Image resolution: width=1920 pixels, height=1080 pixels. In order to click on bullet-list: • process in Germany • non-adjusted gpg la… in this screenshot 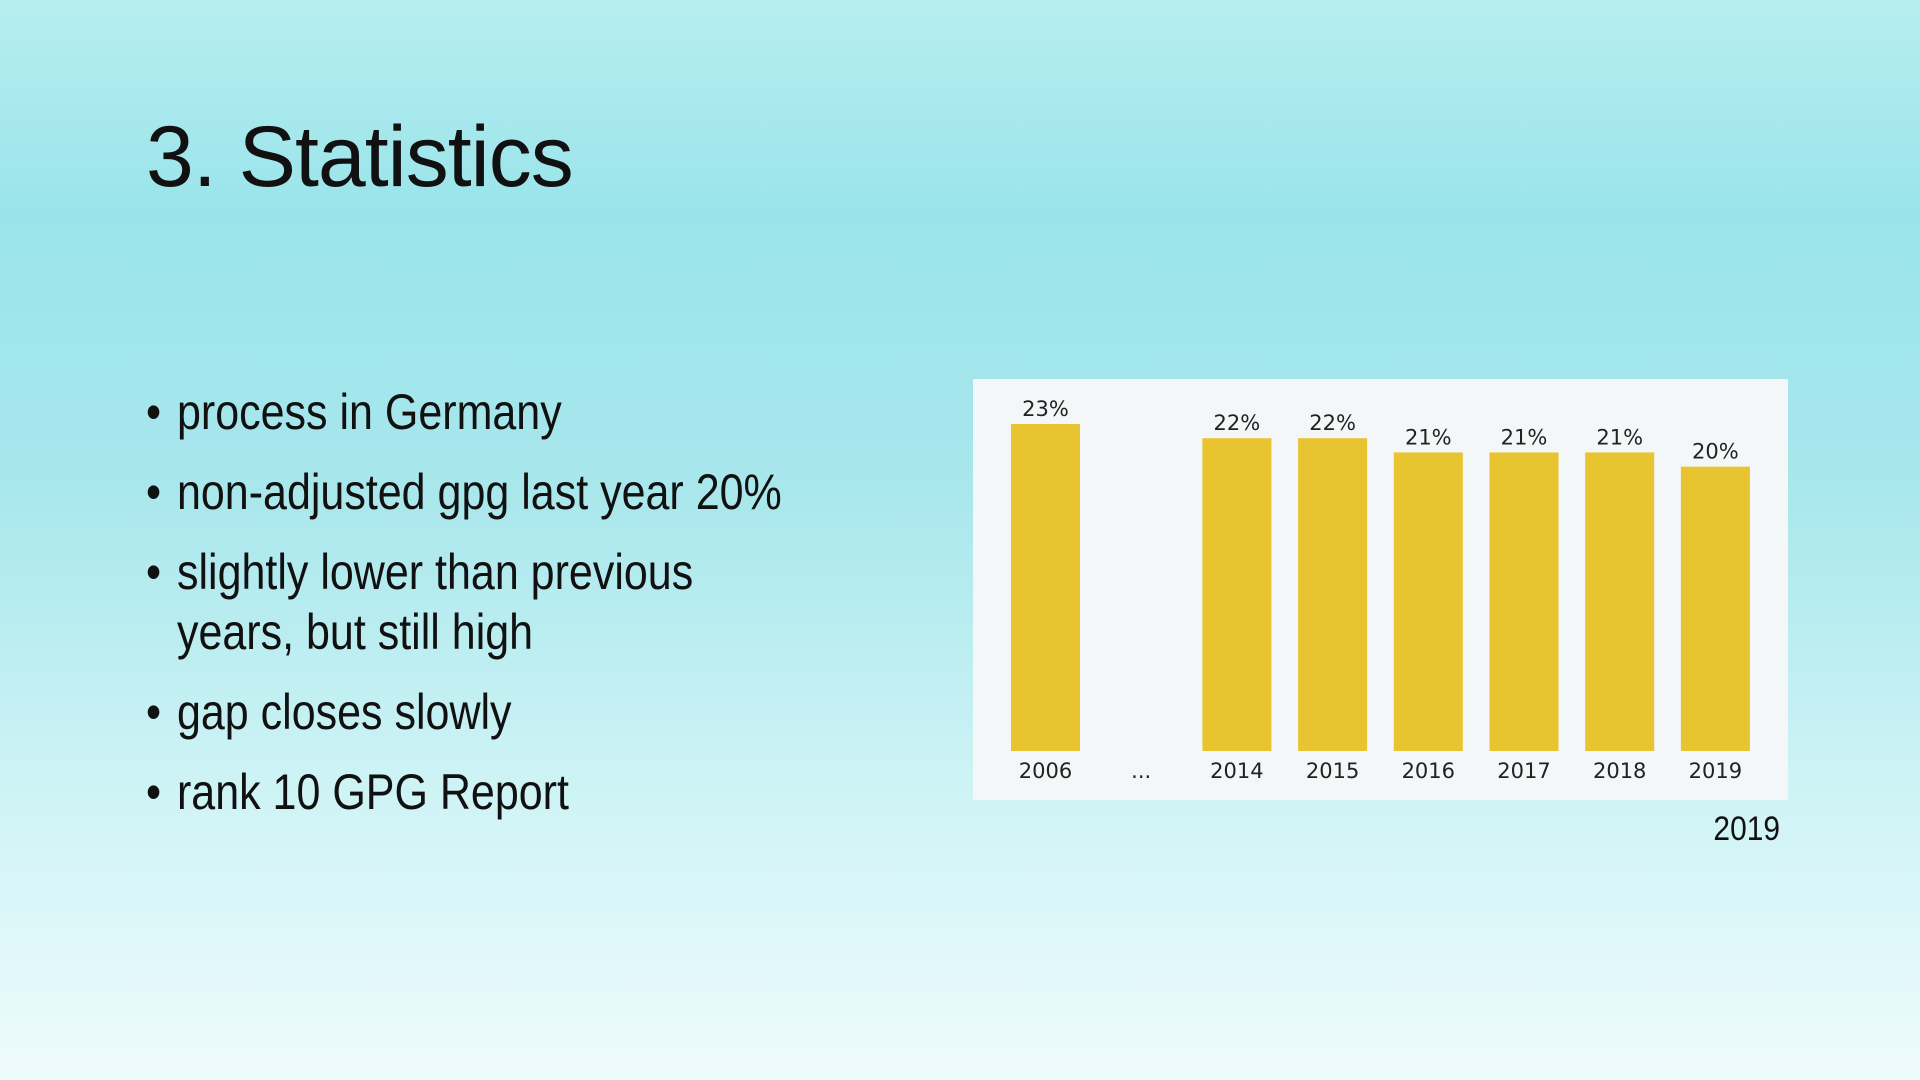, I will do `click(473, 612)`.